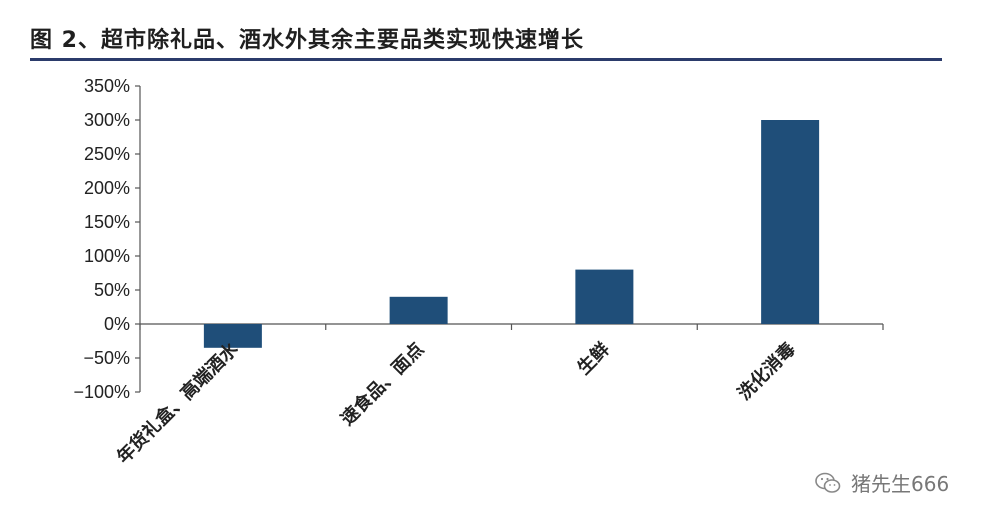 The image size is (1000, 525). Describe the element at coordinates (828, 482) in the screenshot. I see `wechat-icon` at that location.